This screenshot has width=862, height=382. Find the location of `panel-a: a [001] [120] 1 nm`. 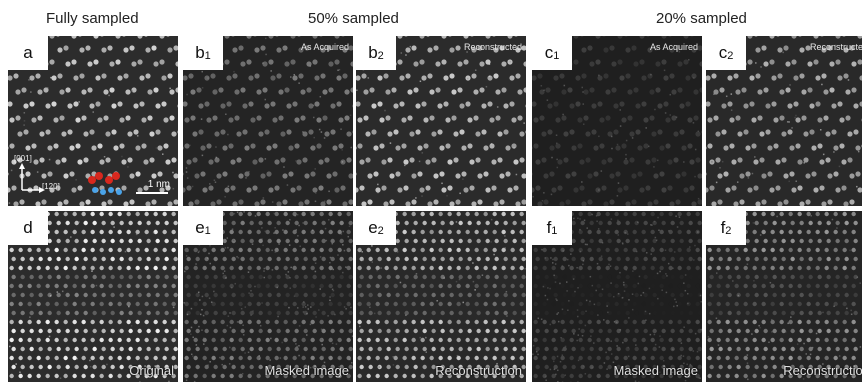

panel-a: a [001] [120] 1 nm is located at coordinates (93, 121).